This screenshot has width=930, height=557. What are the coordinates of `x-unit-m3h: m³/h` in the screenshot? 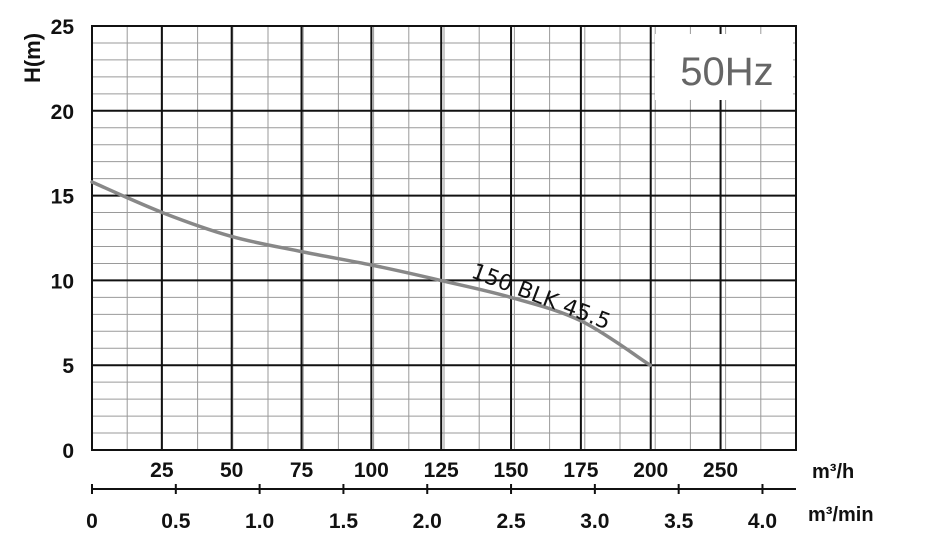 It's located at (833, 472).